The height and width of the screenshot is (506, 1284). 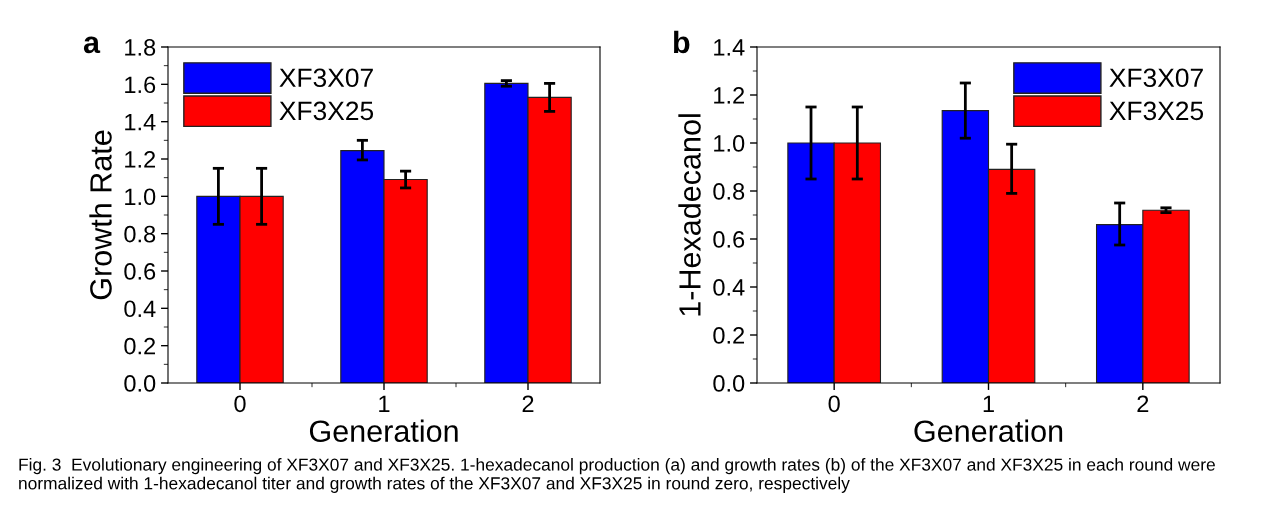 I want to click on y-axis-title: 1-Hexadecanol, so click(x=689, y=215).